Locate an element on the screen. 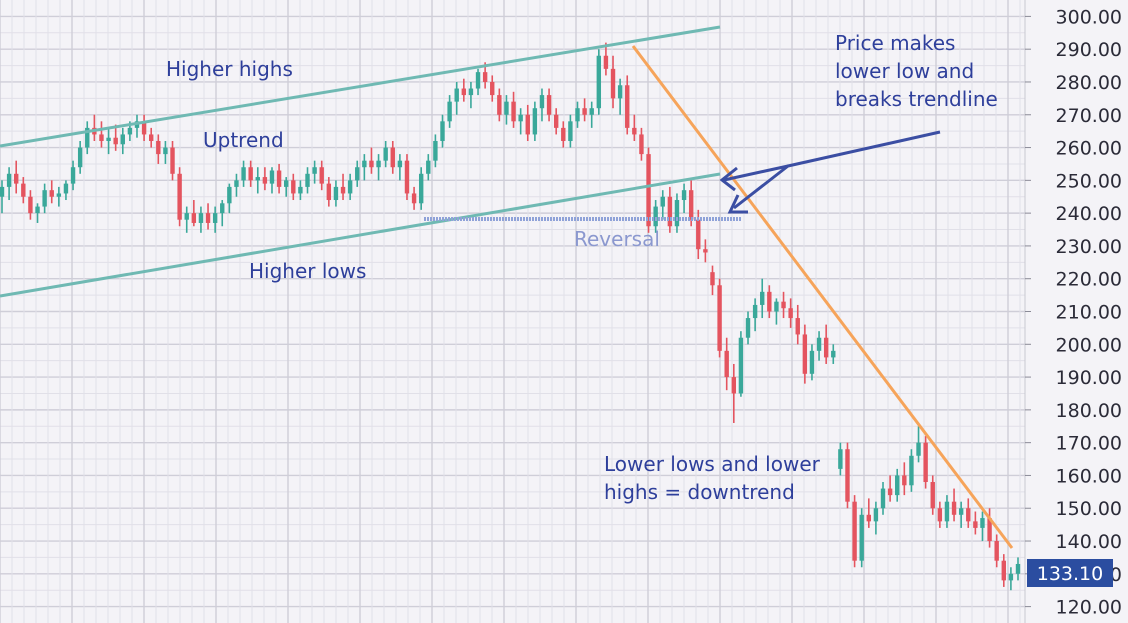 The width and height of the screenshot is (1128, 623). y-tick-label: 250.00 is located at coordinates (1089, 181).